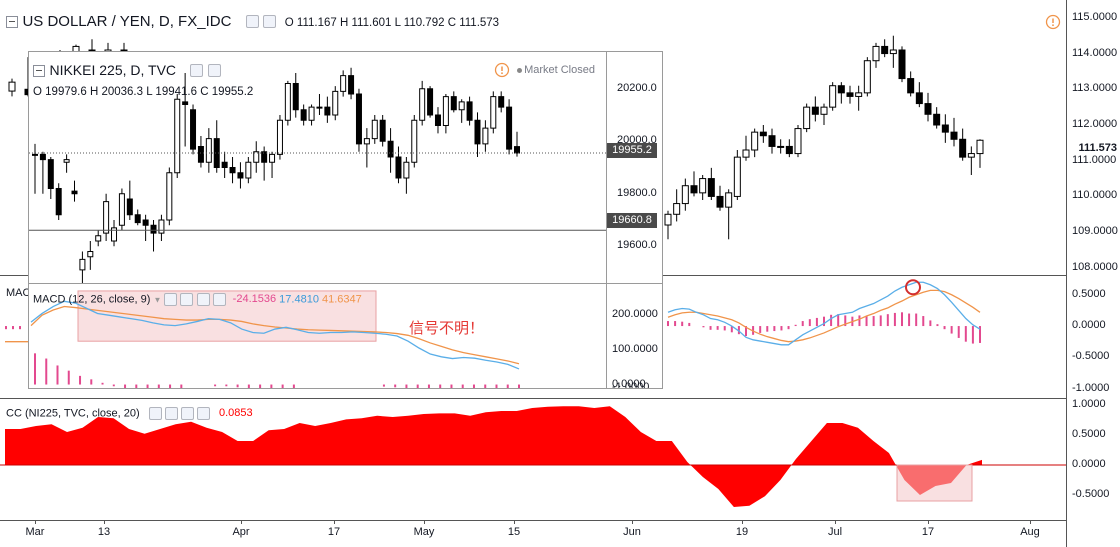  What do you see at coordinates (934, 483) in the screenshot?
I see `highlight-box` at bounding box center [934, 483].